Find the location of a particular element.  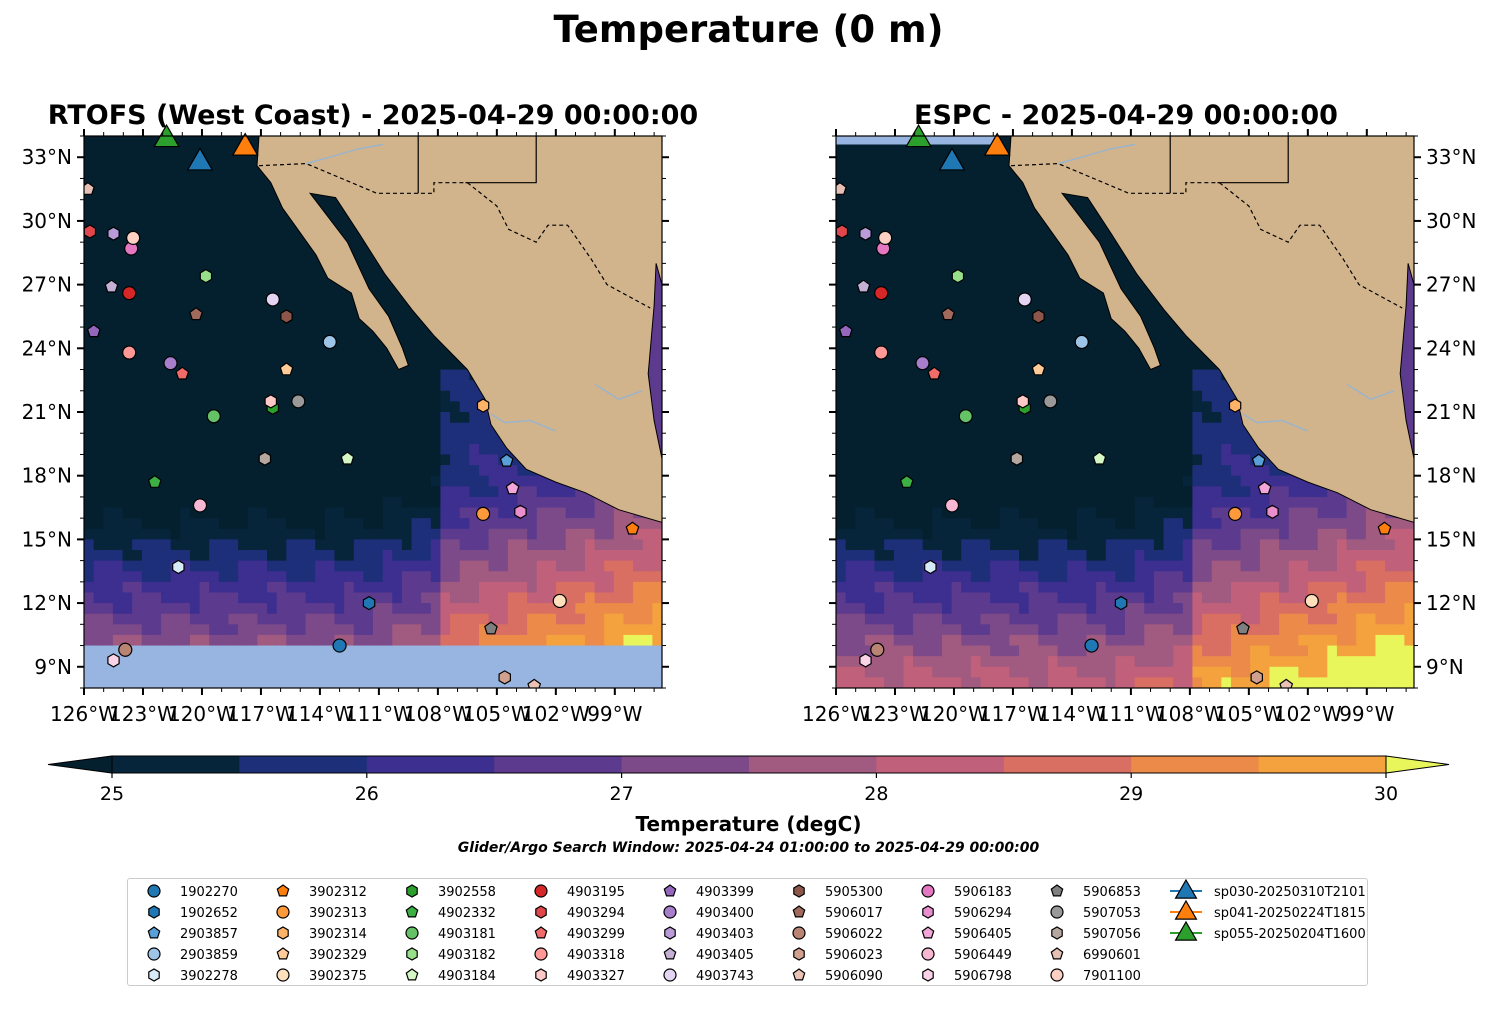

legend-label: sp041-20250224T1815 is located at coordinates (1290, 913).